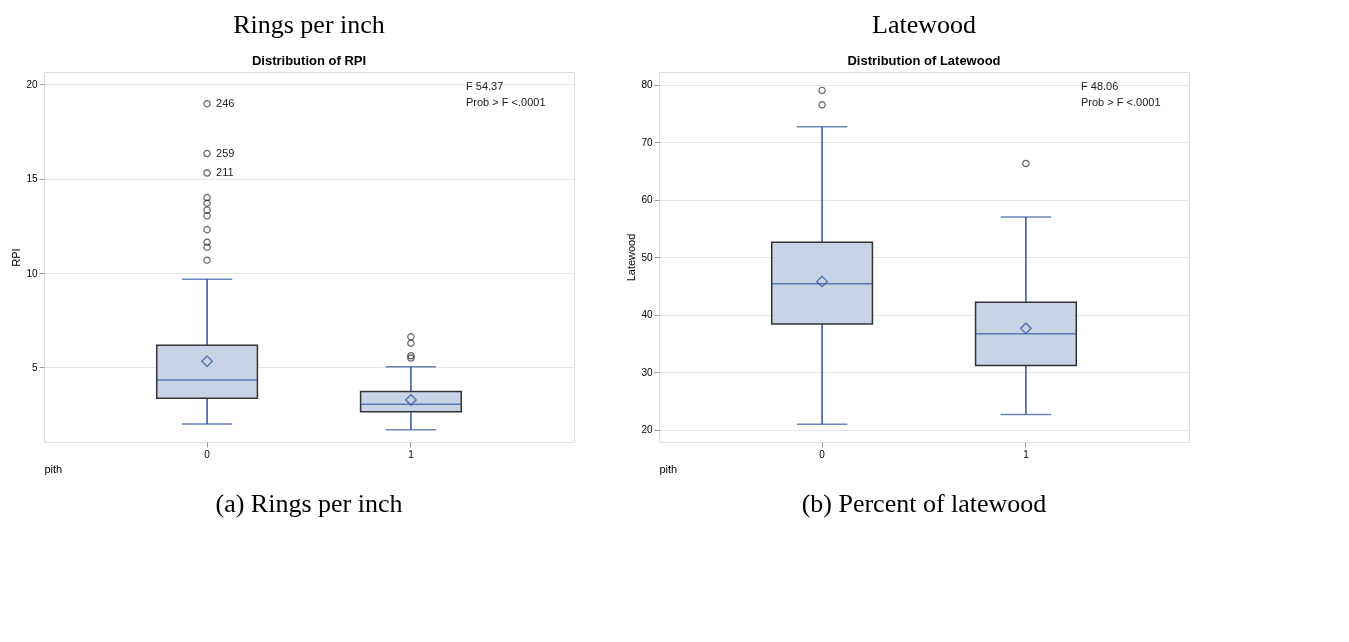 This screenshot has height=642, width=1349. What do you see at coordinates (1100, 86) in the screenshot?
I see `annotation: F 48.06` at bounding box center [1100, 86].